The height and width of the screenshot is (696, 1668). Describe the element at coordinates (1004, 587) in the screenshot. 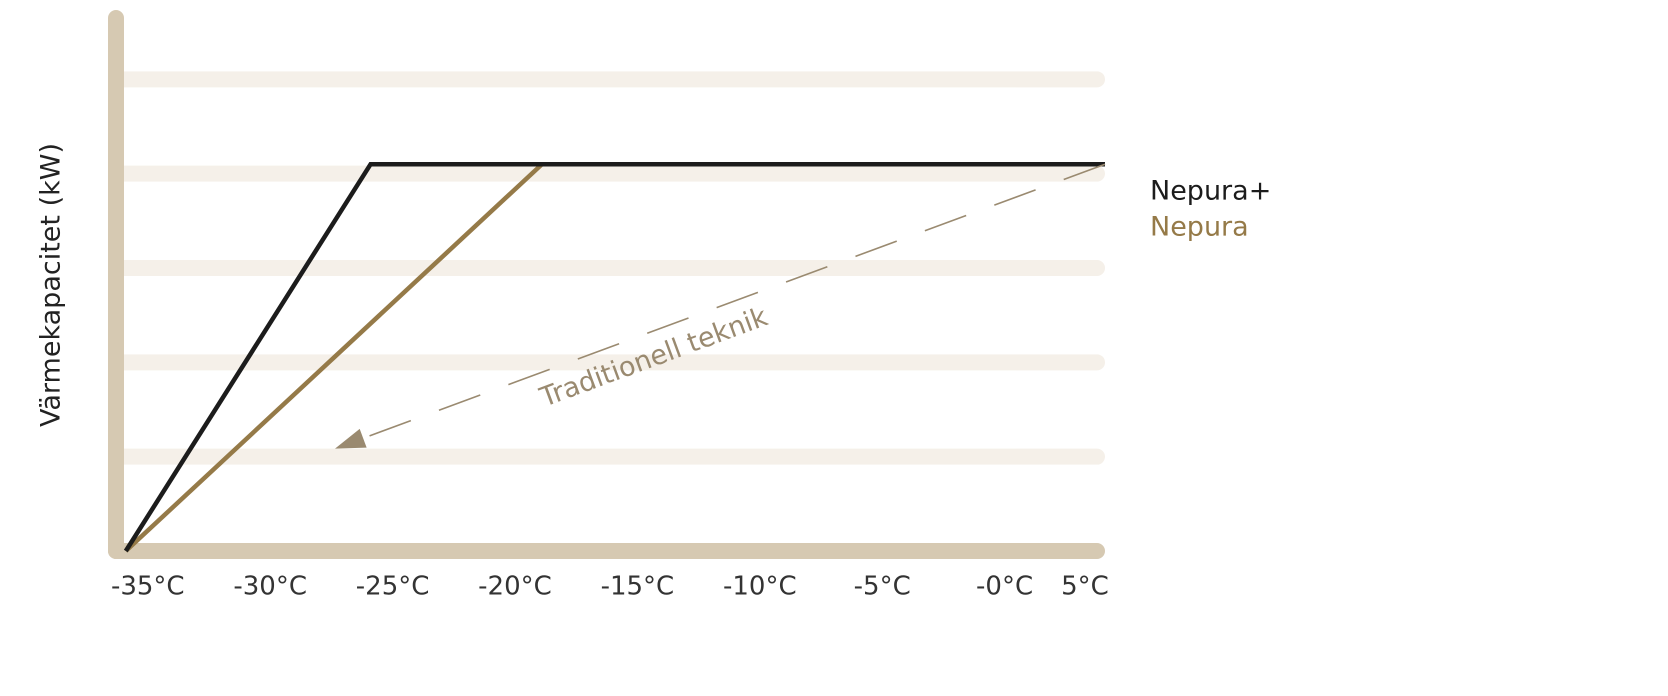

I see `x-tick-label: -0°C` at that location.